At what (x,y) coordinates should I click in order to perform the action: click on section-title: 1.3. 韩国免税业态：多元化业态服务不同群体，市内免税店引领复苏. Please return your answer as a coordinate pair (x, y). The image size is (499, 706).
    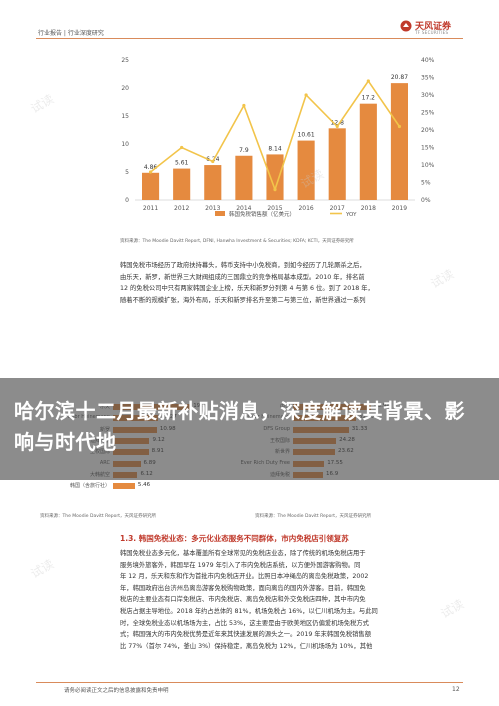
    Looking at the image, I should click on (234, 538).